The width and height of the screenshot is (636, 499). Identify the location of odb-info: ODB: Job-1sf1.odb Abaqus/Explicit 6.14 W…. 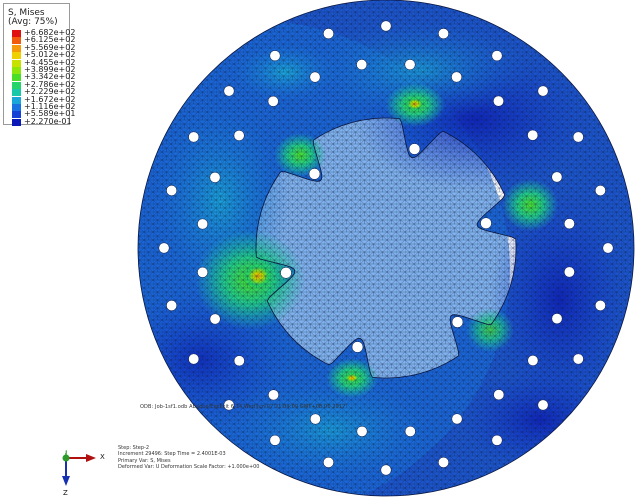
(243, 407).